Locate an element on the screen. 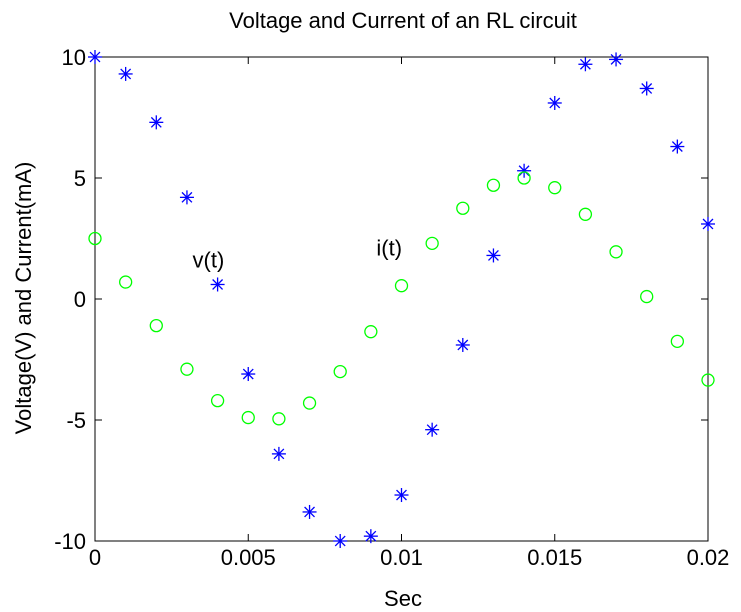  y-tick-label: -5 is located at coordinates (76, 420).